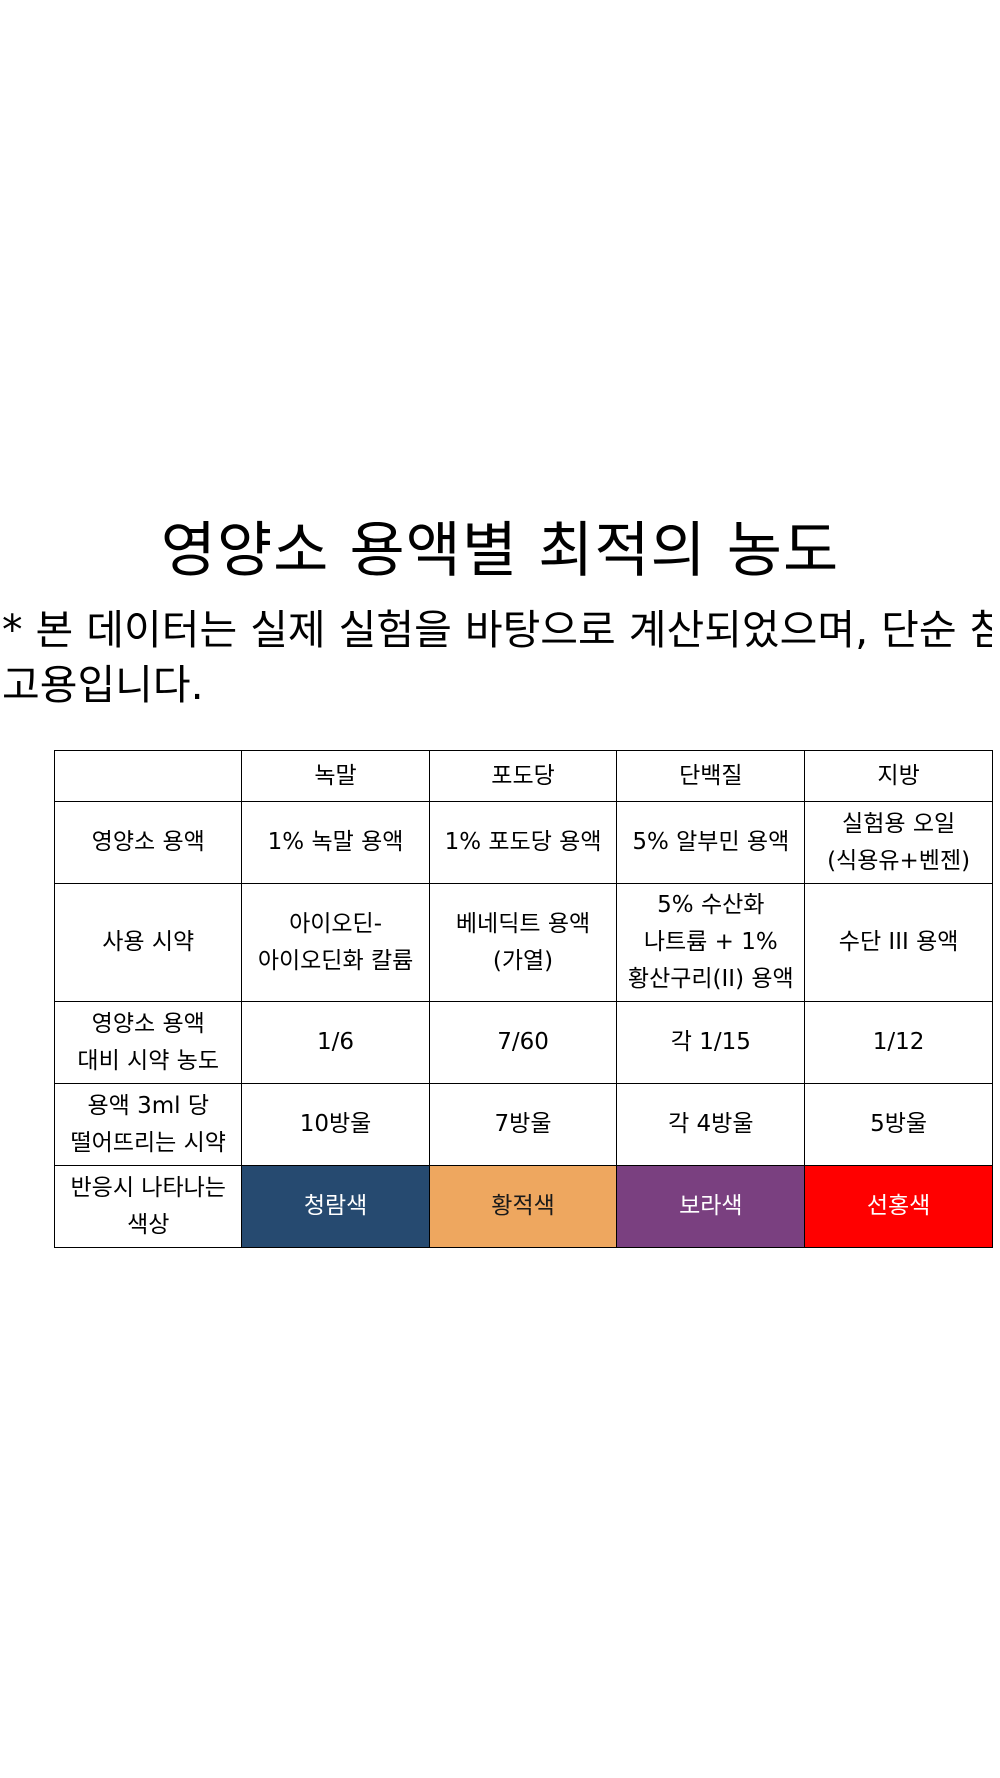 Image resolution: width=1000 pixels, height=1778 pixels. What do you see at coordinates (711, 776) in the screenshot?
I see `header-protein: 단백질` at bounding box center [711, 776].